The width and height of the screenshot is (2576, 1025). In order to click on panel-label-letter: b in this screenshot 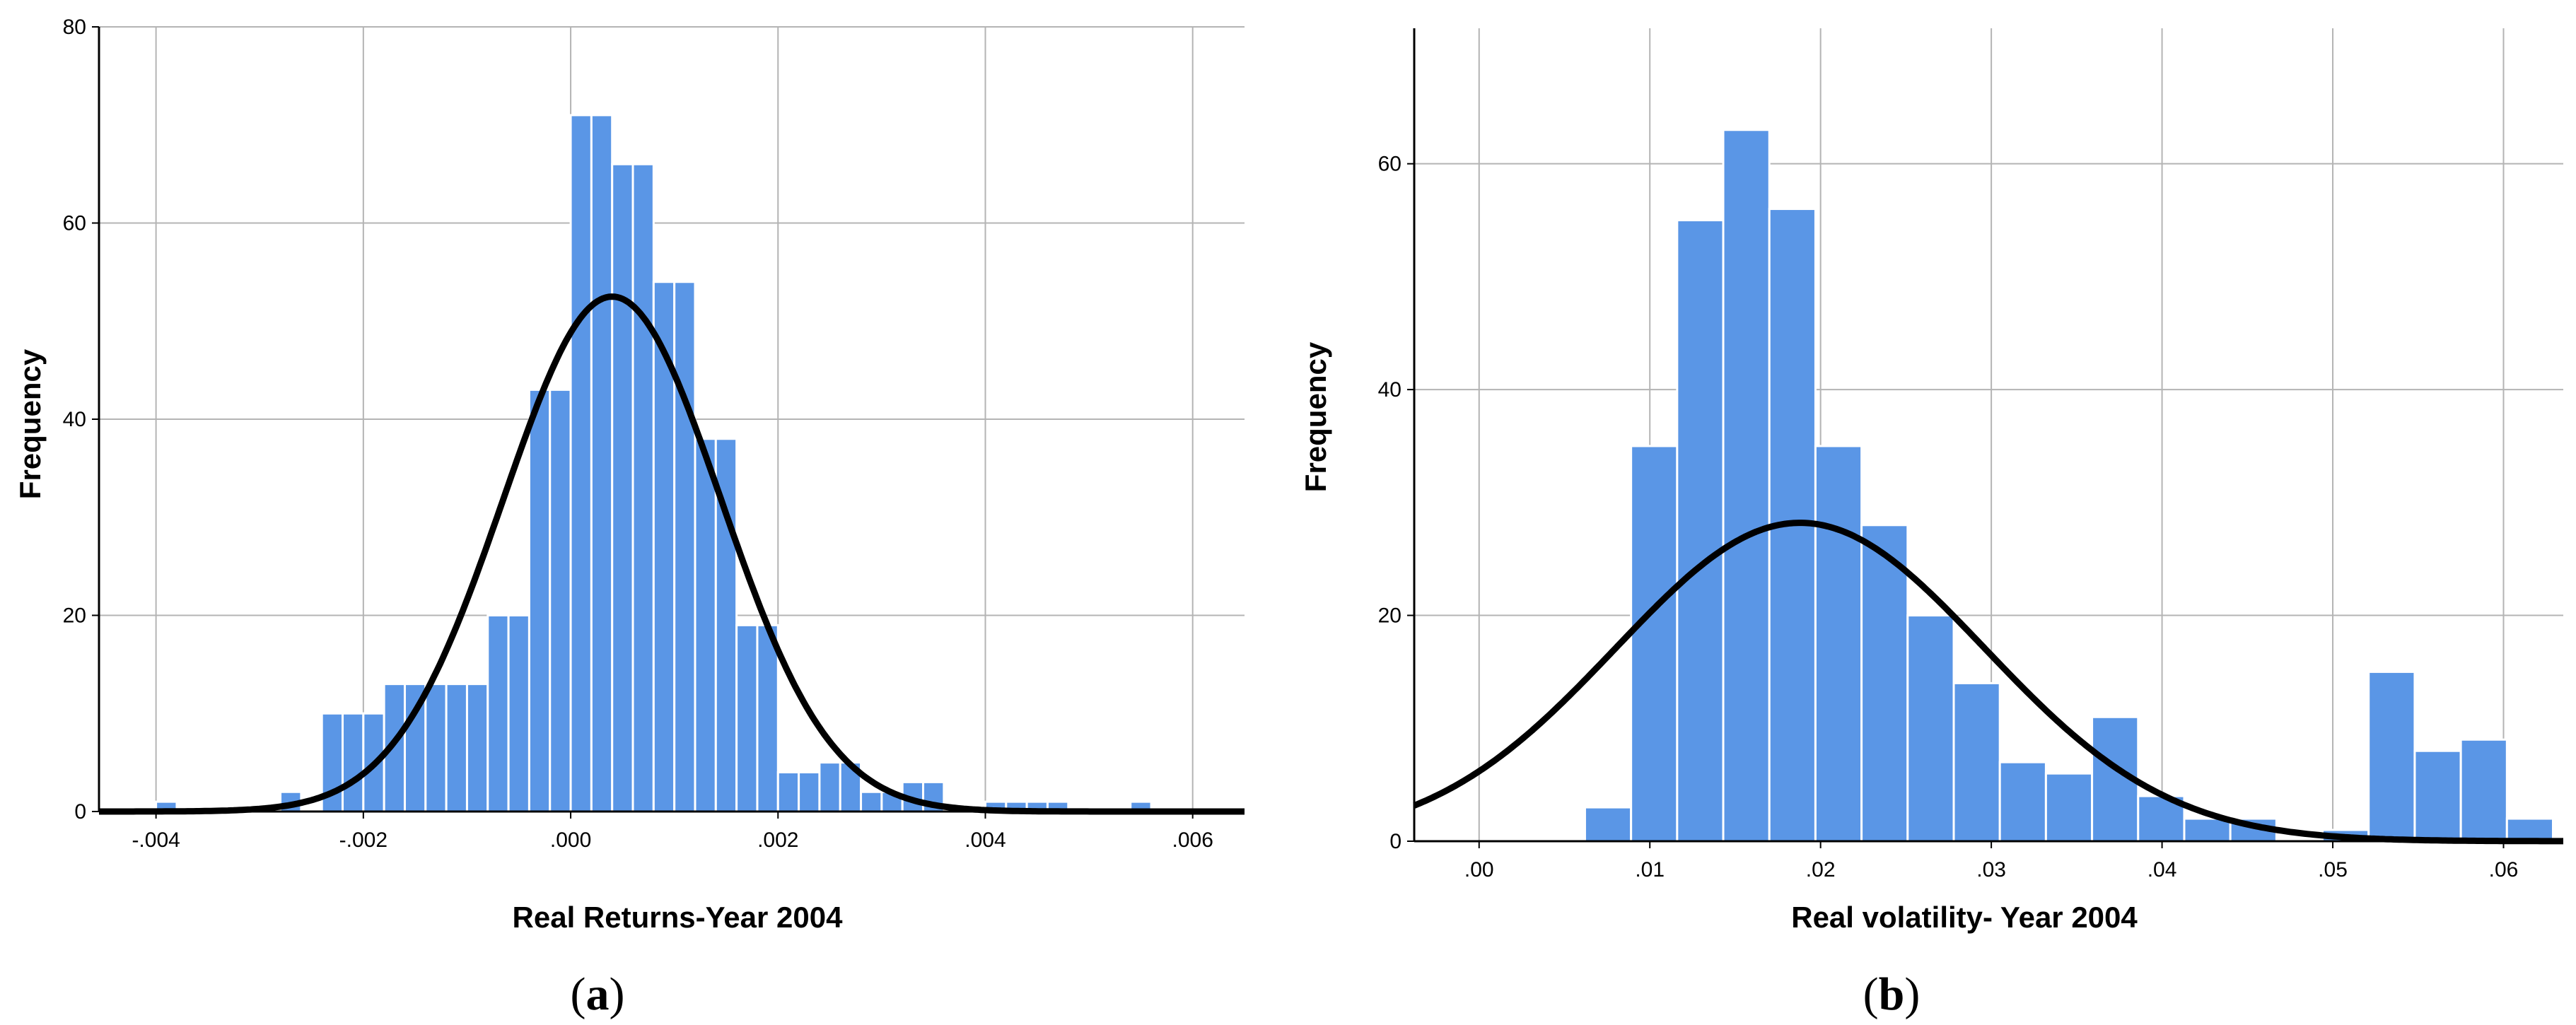, I will do `click(1892, 994)`.